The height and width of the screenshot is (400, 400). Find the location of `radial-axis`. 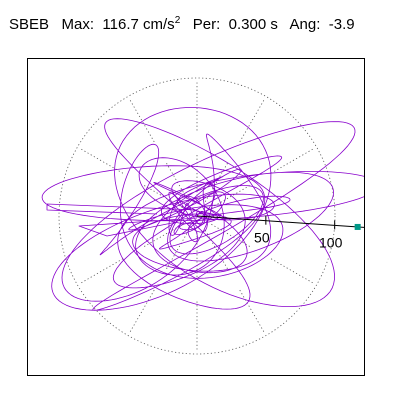

radial-axis is located at coordinates (280, 221).